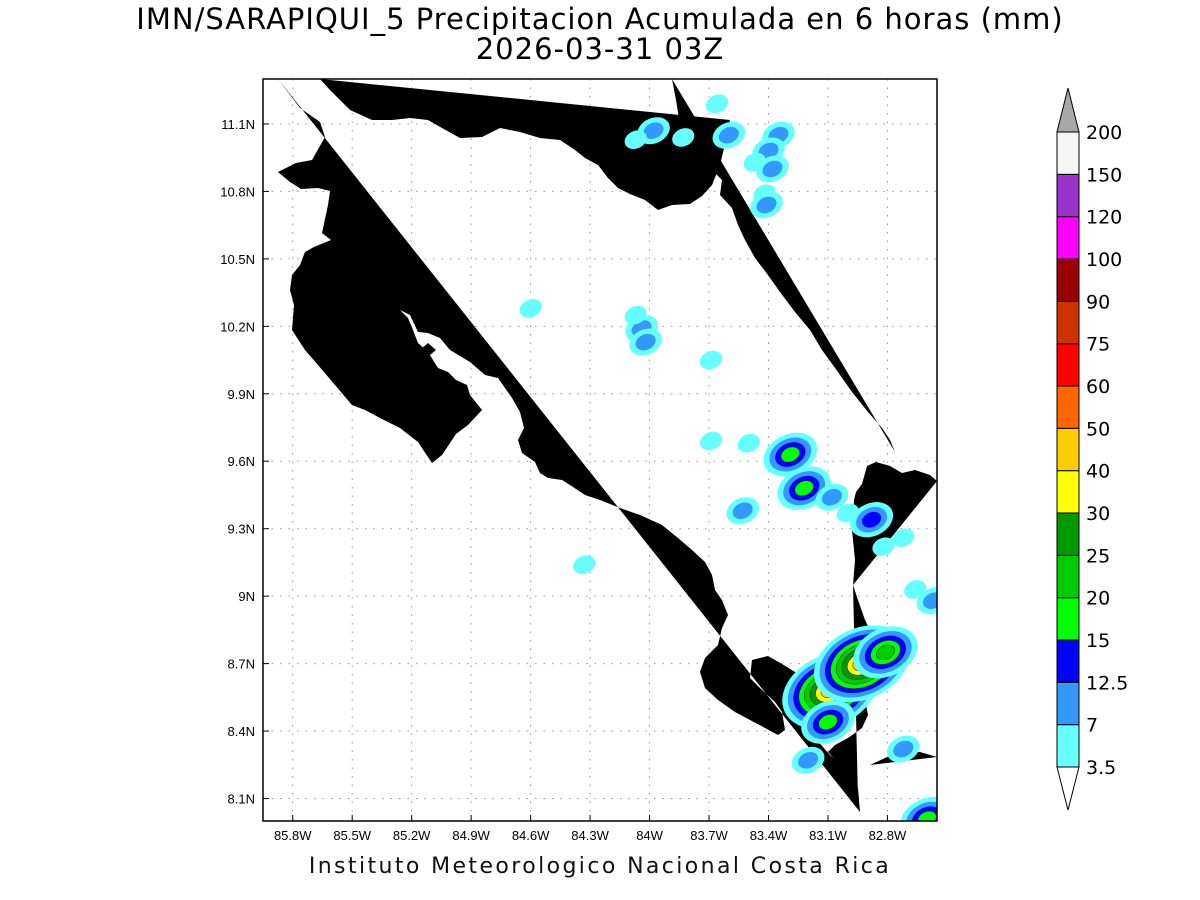 The width and height of the screenshot is (1200, 900). Describe the element at coordinates (531, 835) in the screenshot. I see `lon-tick-label: 84.6W` at that location.